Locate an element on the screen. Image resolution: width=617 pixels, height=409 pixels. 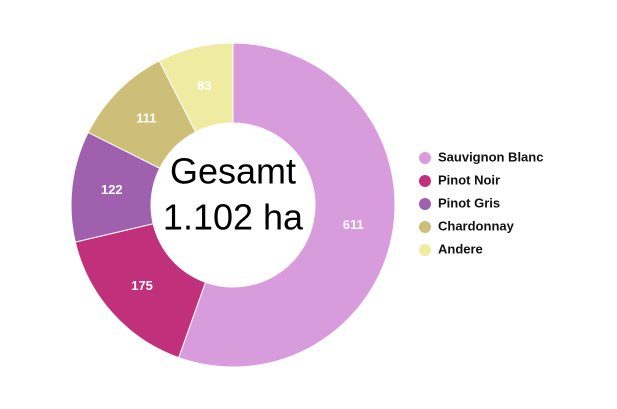
legend-label: Sauvignon Blanc is located at coordinates (490, 156).